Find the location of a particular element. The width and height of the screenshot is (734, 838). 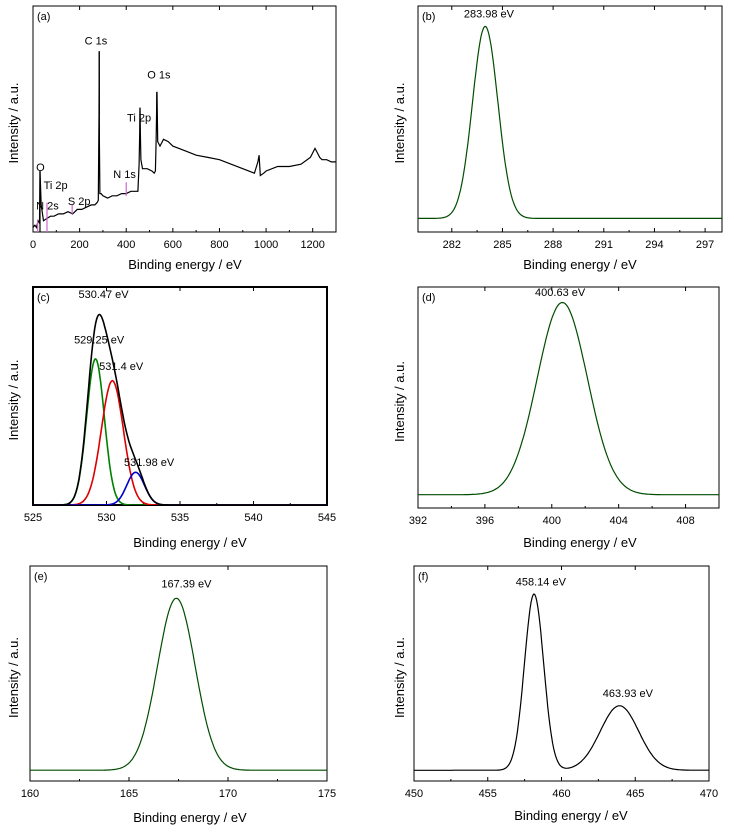

x-tick-label: 294 is located at coordinates (654, 245).